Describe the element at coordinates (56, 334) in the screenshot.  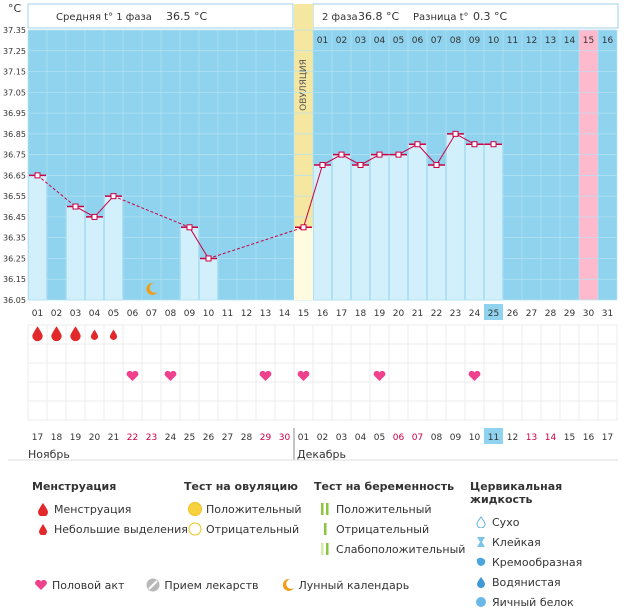
I see `menstruation-drop-icon` at that location.